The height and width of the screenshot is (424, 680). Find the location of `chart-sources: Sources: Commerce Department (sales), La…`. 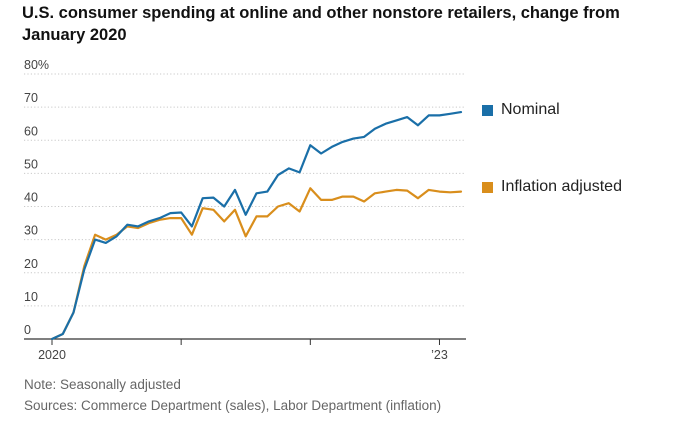

chart-sources: Sources: Commerce Department (sales), La… is located at coordinates (233, 405).